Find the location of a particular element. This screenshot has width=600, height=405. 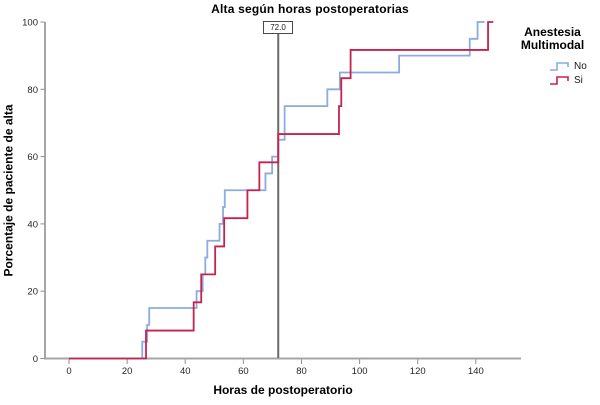

legend-title-line1: Anestesia is located at coordinates (552, 32).